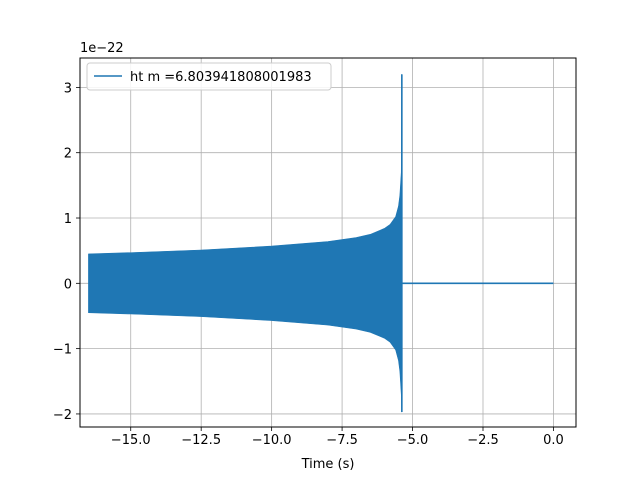 Image resolution: width=640 pixels, height=480 pixels. Describe the element at coordinates (342, 440) in the screenshot. I see `x-tick-label: −7.5` at that location.